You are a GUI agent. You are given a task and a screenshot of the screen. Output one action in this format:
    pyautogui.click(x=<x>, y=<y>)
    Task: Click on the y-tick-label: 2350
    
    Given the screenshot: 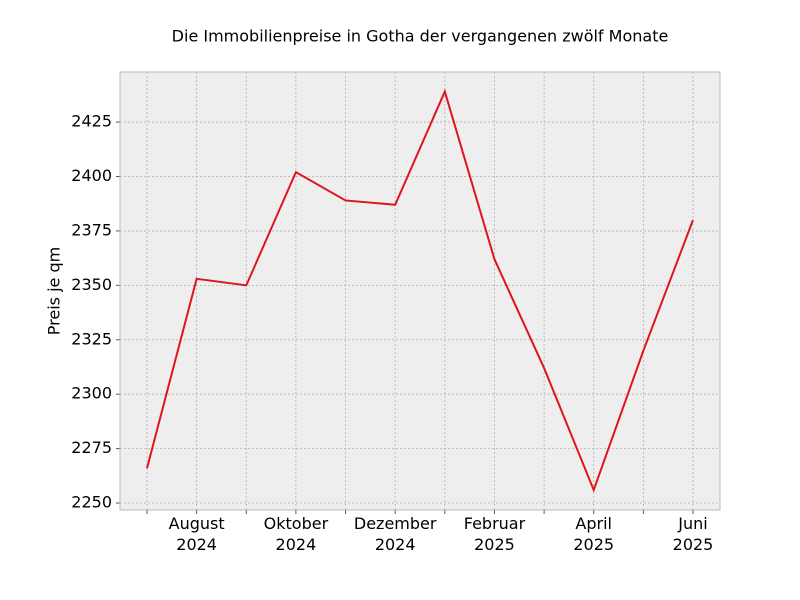 What is the action you would take?
    pyautogui.click(x=91, y=284)
    